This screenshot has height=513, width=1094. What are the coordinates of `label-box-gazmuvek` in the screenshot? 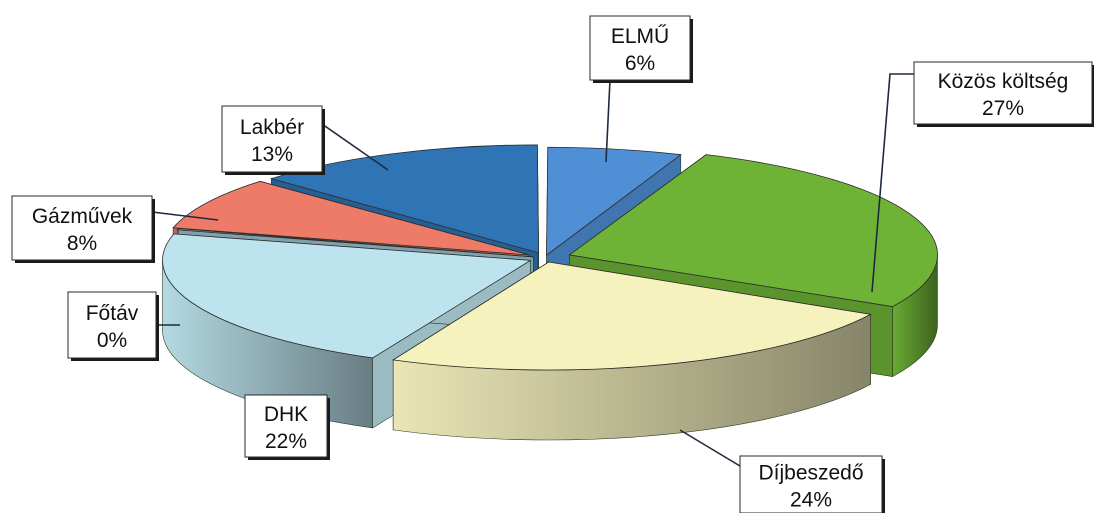 It's located at (82, 228).